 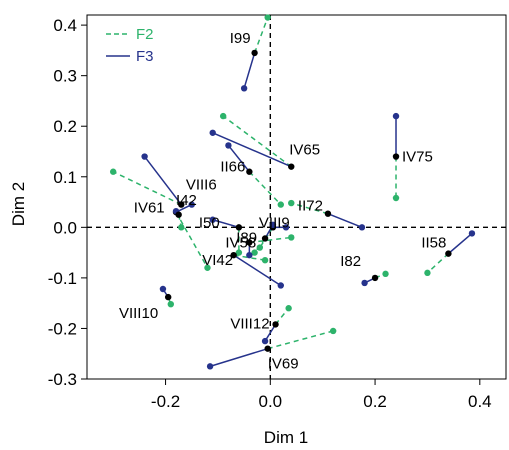 What do you see at coordinates (249, 323) in the screenshot?
I see `point-label: VIII12` at bounding box center [249, 323].